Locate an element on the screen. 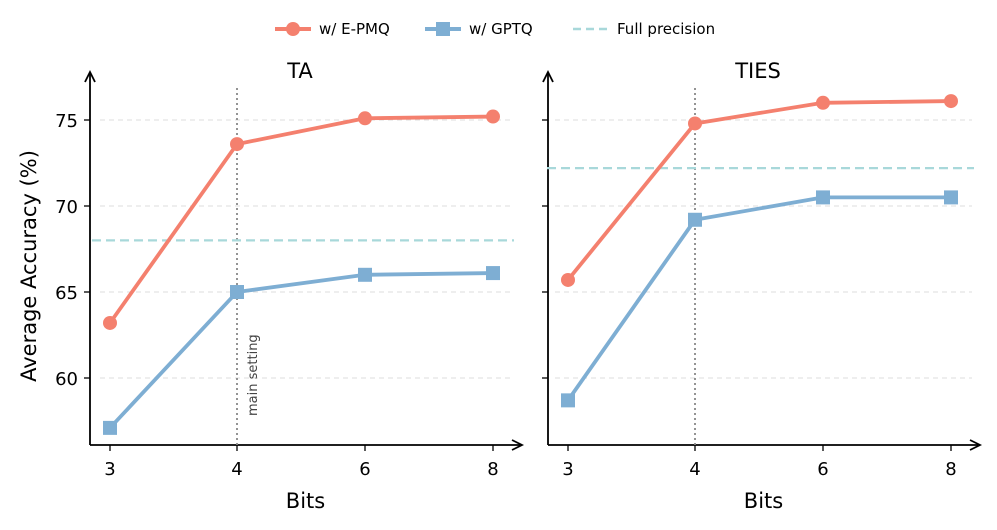 Image resolution: width=997 pixels, height=530 pixels. legend-entry: w/ E-PMQ is located at coordinates (332, 29).